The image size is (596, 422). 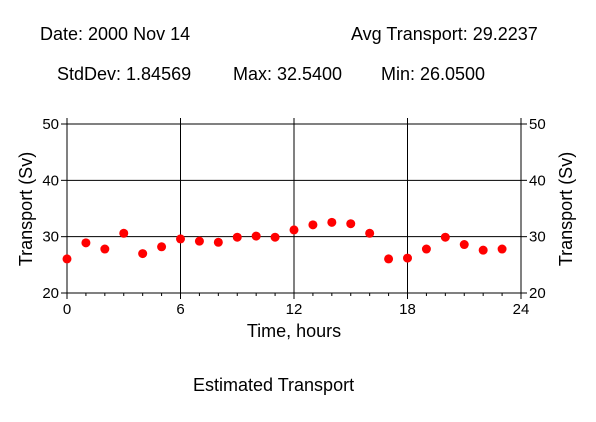 What do you see at coordinates (537, 237) in the screenshot?
I see `y-tick-label-right: 30` at bounding box center [537, 237].